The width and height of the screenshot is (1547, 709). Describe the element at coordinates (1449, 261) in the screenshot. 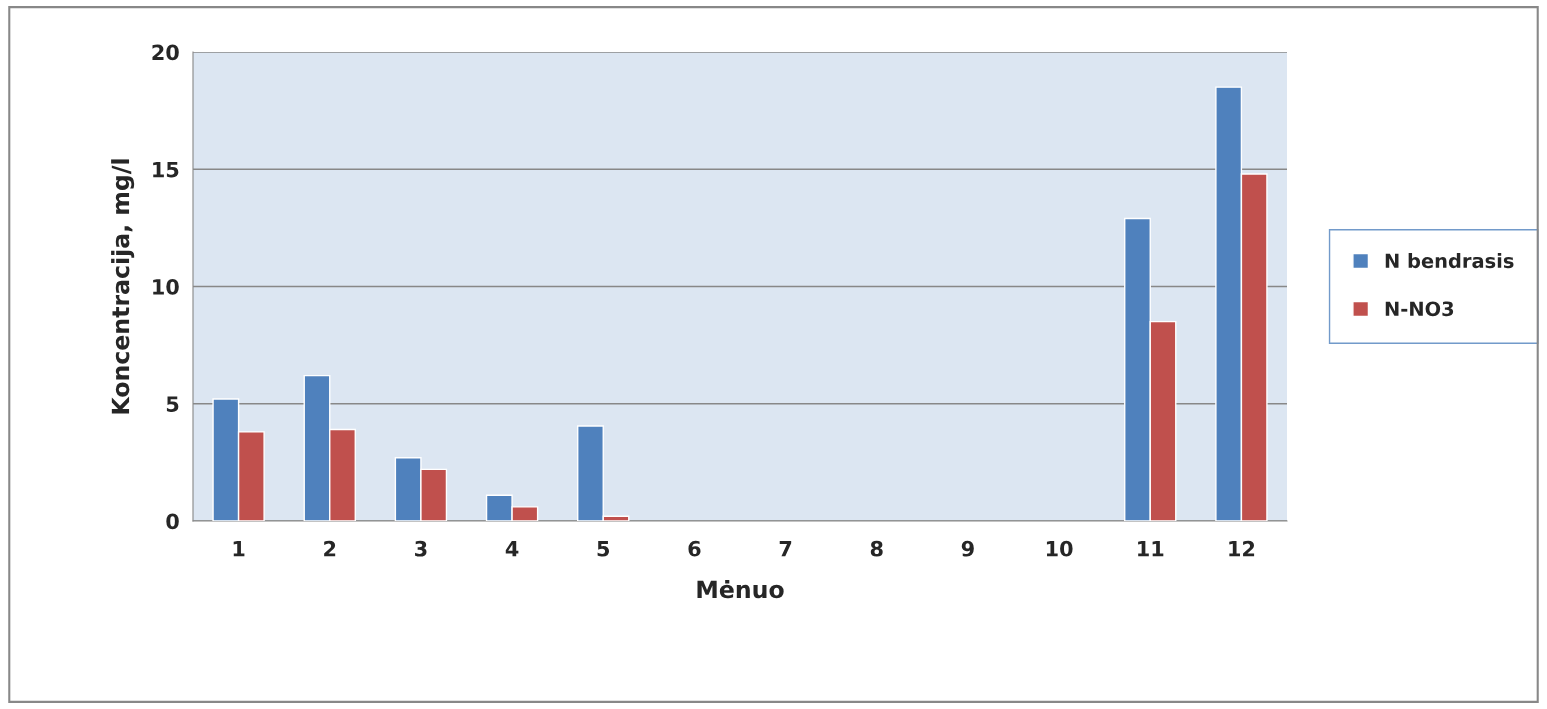

I see `legend-label: N bendrasis` at that location.